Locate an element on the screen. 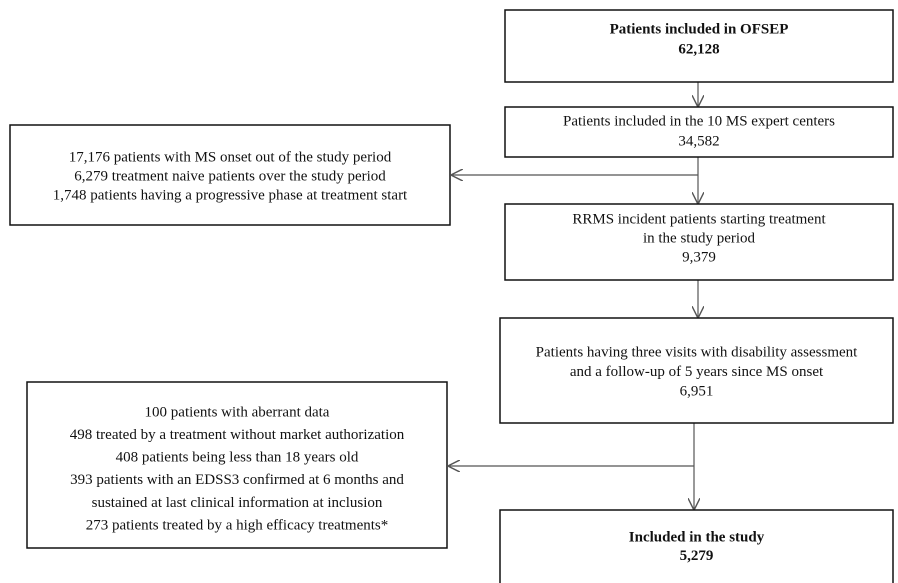 The width and height of the screenshot is (898, 583). node-text: in the study period is located at coordinates (699, 238).